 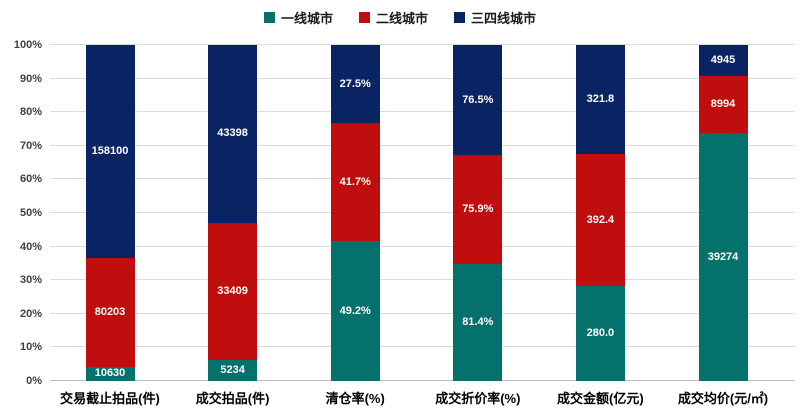 I want to click on x-category-label: 成交金额(亿元), so click(x=600, y=398).